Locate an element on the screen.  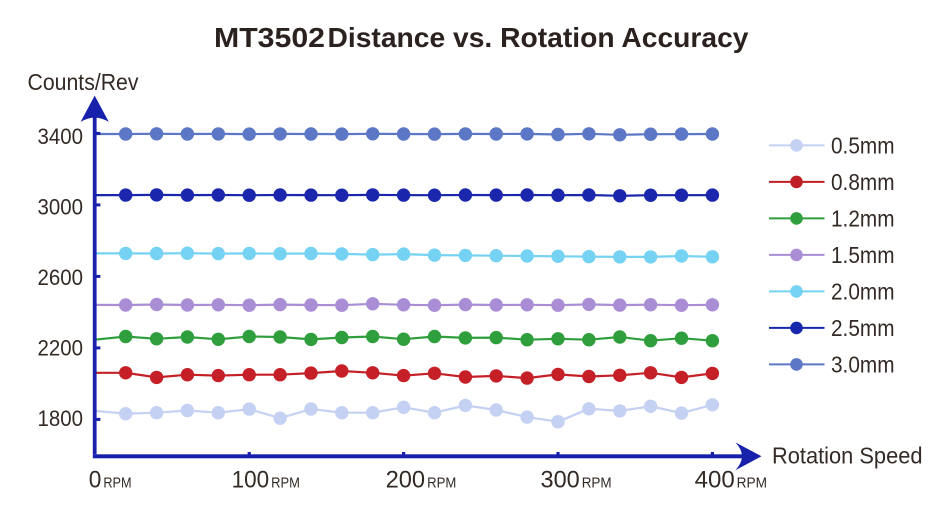
svg-text: 2.5mm is located at coordinates (863, 328).